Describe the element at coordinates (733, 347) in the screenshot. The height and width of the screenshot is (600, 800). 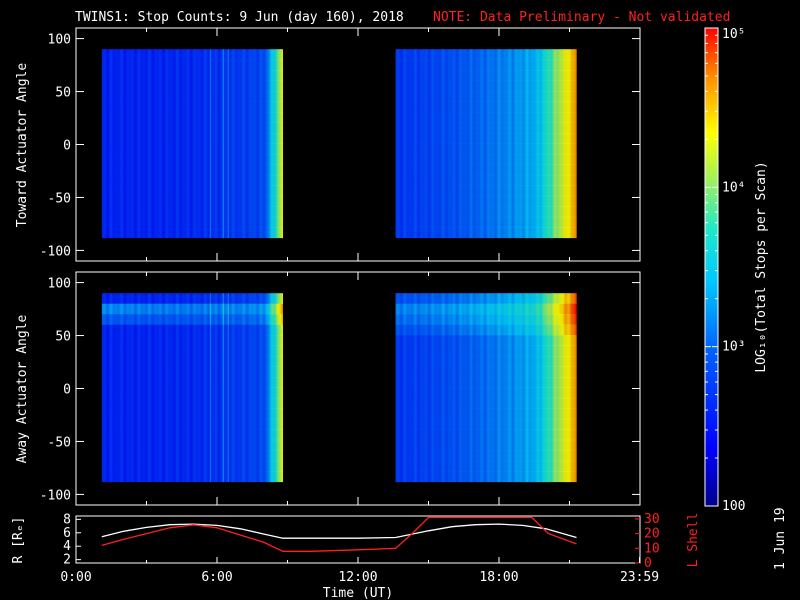
I see `colorbar-tick-label: 10³` at that location.